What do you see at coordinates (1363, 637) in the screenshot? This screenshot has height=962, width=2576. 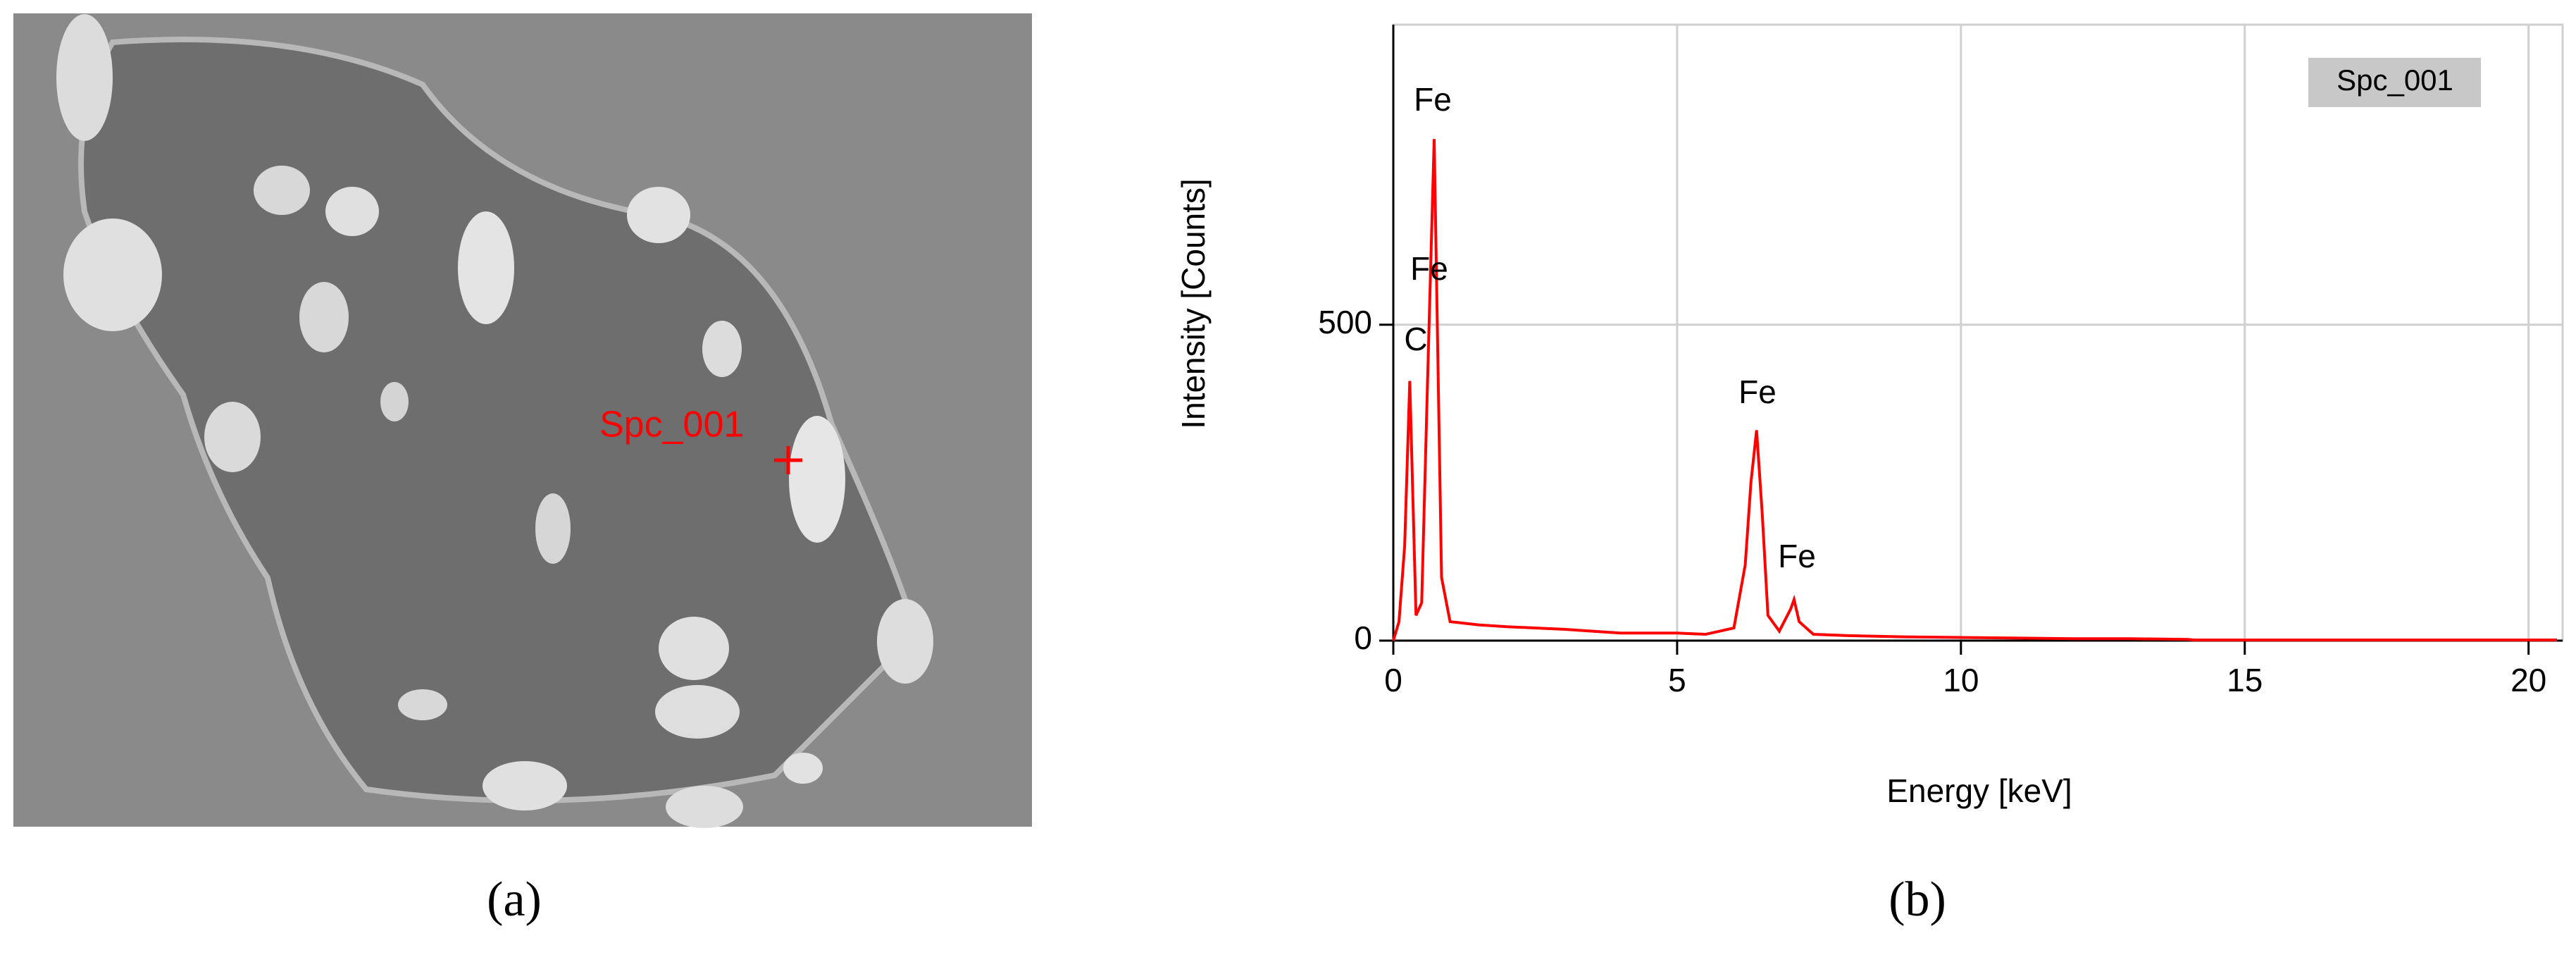 I see `y-tick-label: 0` at bounding box center [1363, 637].